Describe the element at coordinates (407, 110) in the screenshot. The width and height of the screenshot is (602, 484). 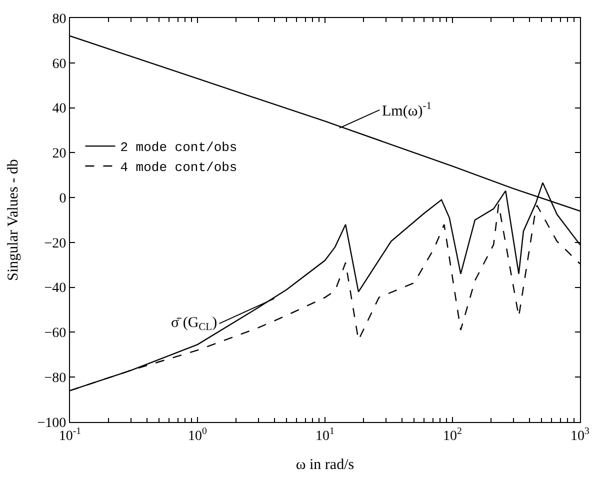
I see `annotation: Lm(ω)$^{-1}$` at that location.